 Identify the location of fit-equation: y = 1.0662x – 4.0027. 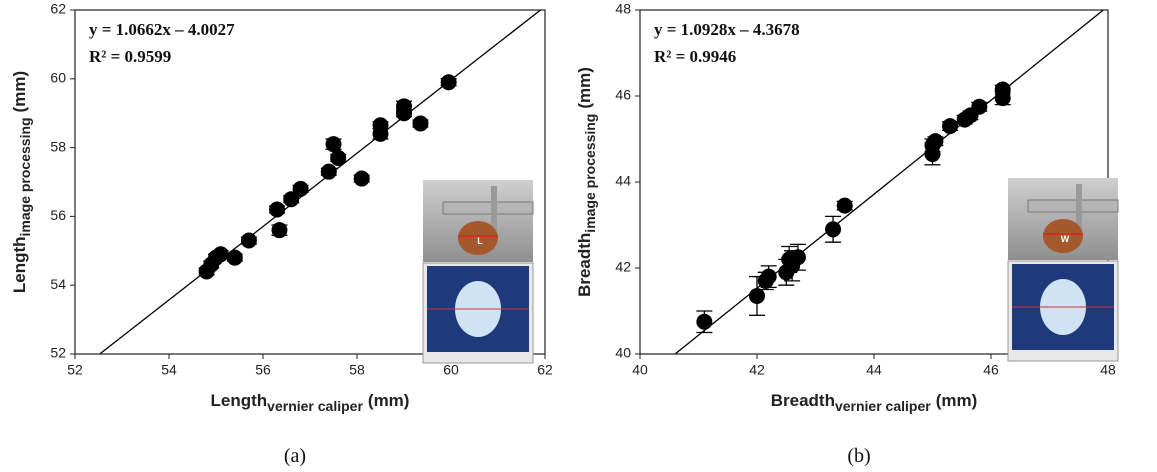
(162, 29).